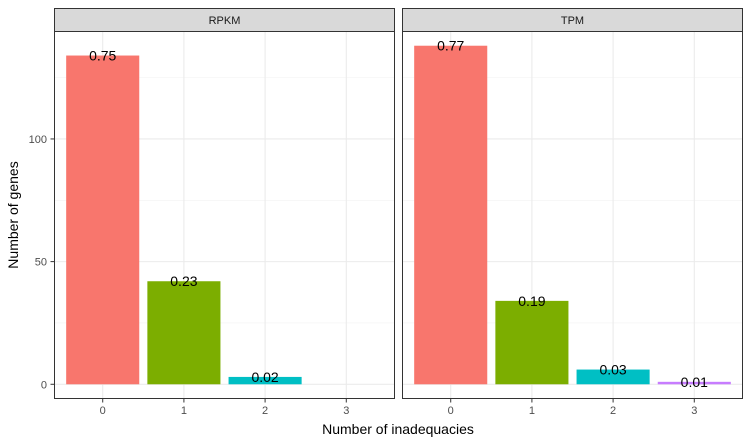 The image size is (750, 445). I want to click on data-label: 0.19, so click(531, 301).